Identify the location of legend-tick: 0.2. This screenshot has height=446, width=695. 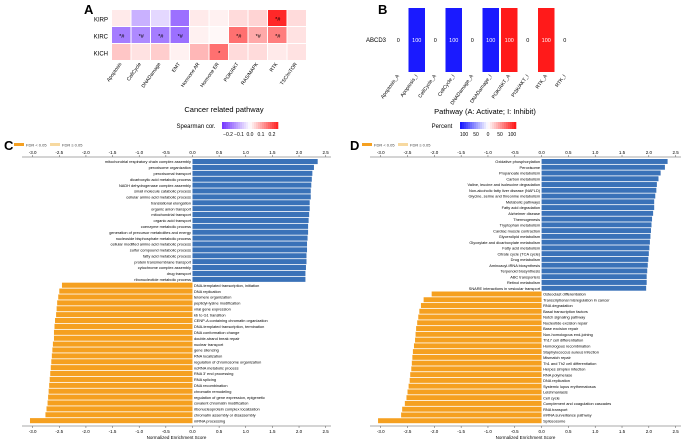
(272, 135).